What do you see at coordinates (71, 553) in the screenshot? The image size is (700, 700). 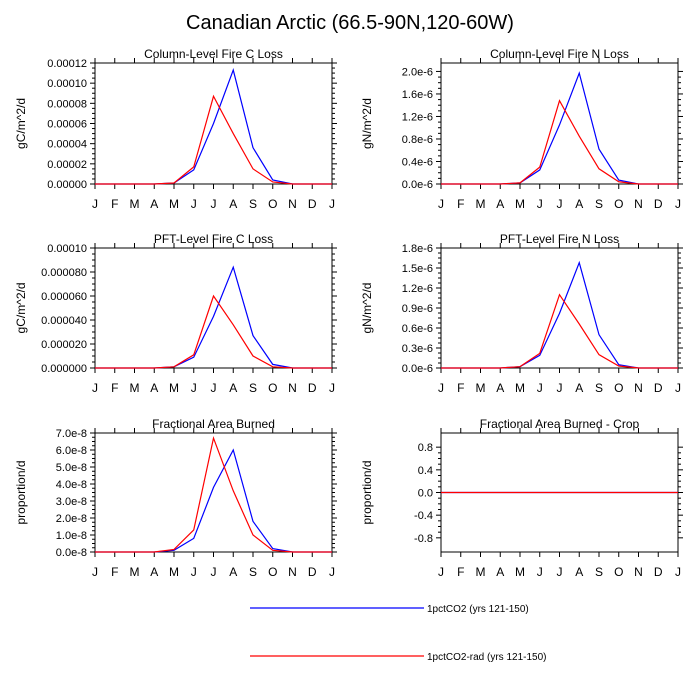 I see `y-tick-label: 0.0e-8` at bounding box center [71, 553].